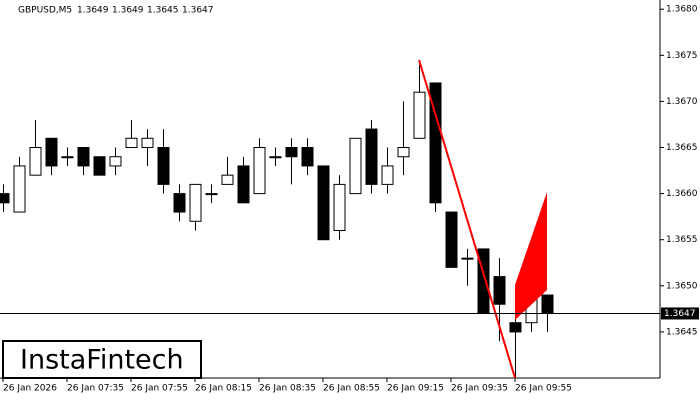  What do you see at coordinates (159, 389) in the screenshot?
I see `x-tick-label: 26 Jan 07:55` at bounding box center [159, 389].